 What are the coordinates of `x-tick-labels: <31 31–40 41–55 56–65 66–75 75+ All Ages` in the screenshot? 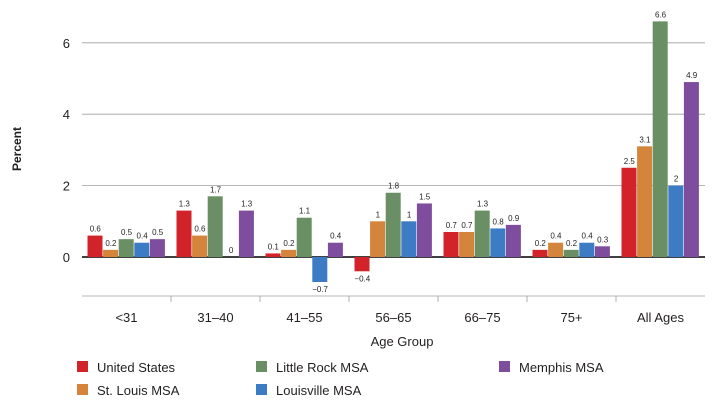 It's located at (399, 317).